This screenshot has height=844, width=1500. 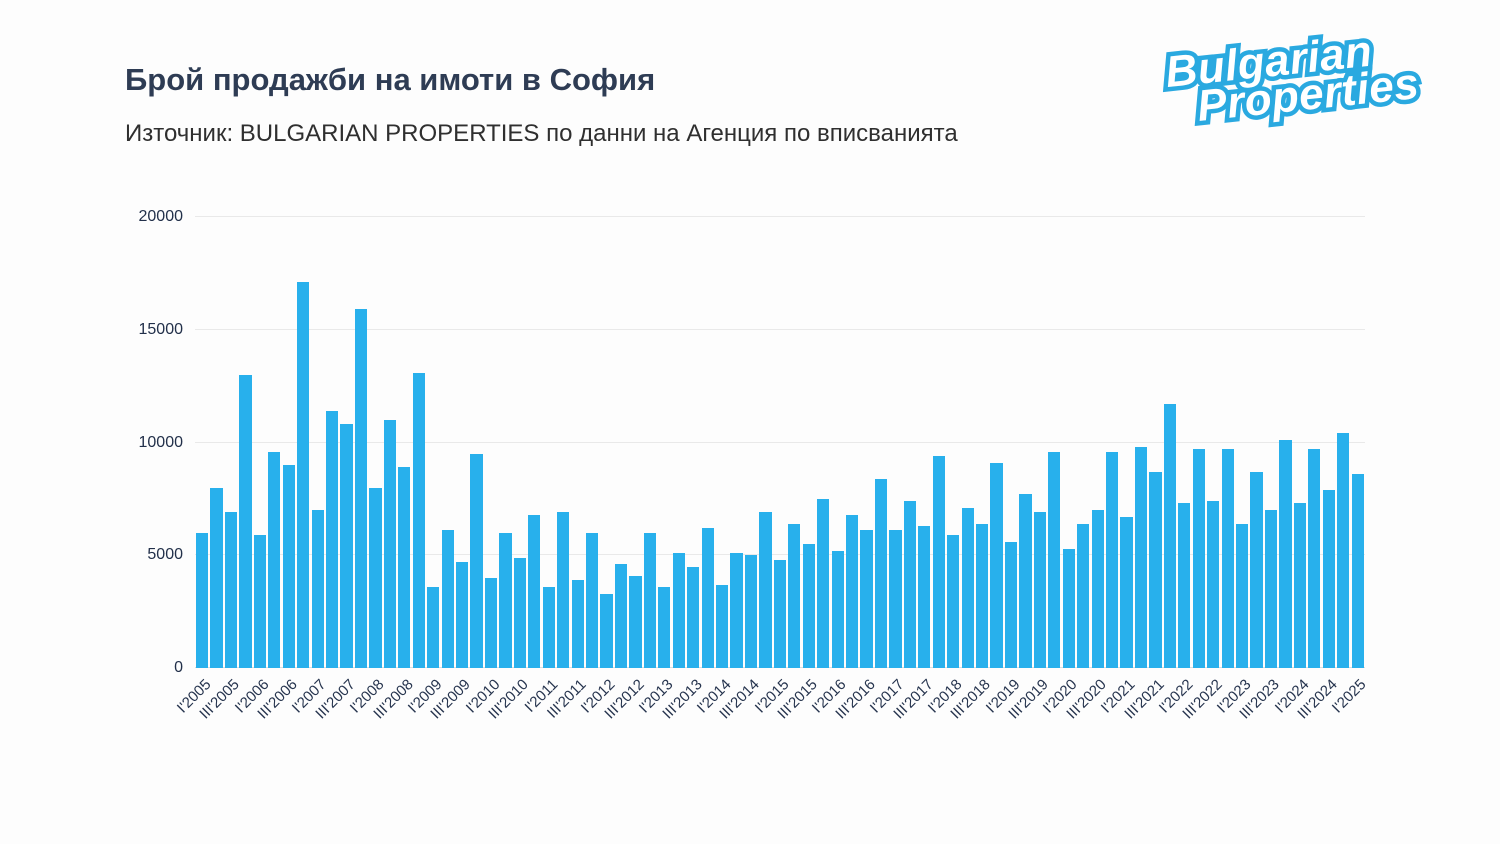 I want to click on y-axis-tick-label: 15000, so click(x=161, y=329).